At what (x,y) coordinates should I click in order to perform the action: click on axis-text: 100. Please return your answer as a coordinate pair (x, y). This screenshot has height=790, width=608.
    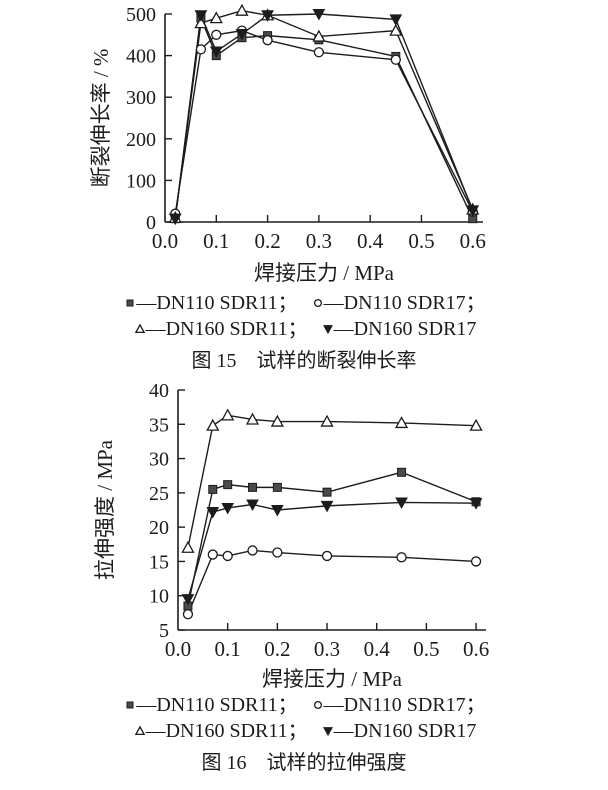
    Looking at the image, I should click on (141, 181).